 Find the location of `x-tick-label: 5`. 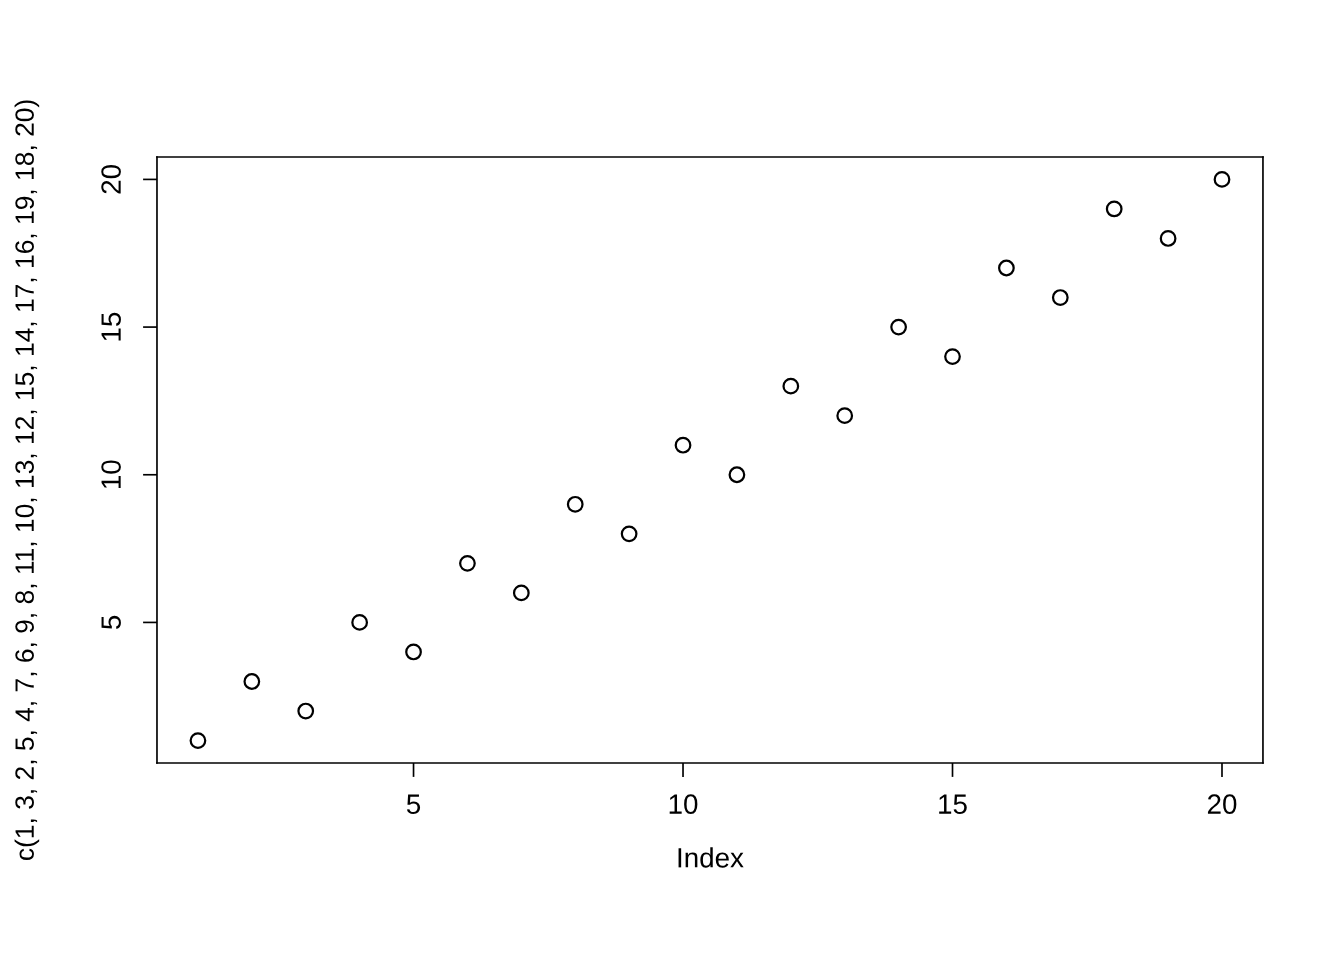

x-tick-label: 5 is located at coordinates (413, 804).